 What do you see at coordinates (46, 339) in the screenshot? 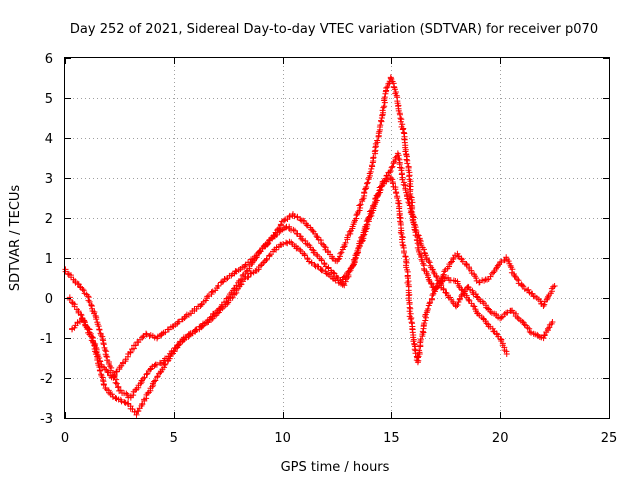
I see `y-tick-label: -1` at bounding box center [46, 339].